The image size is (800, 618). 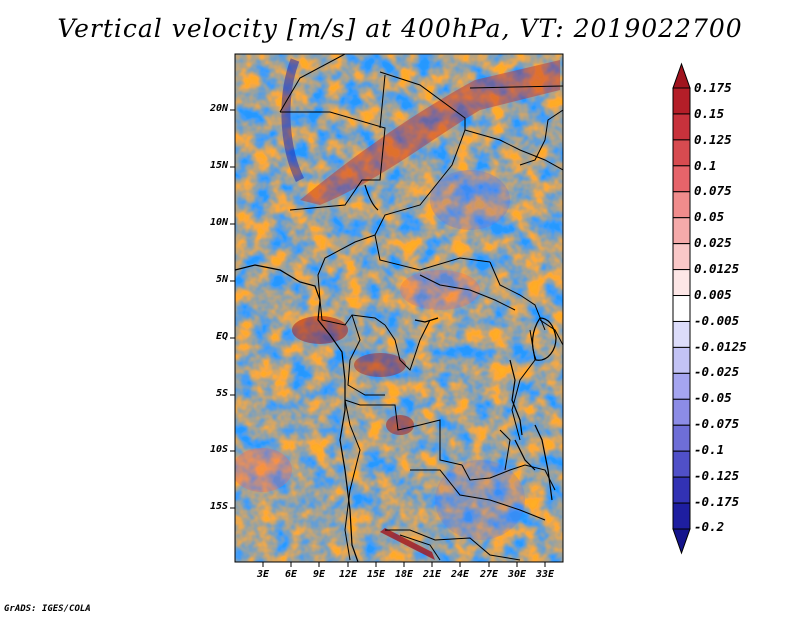 I want to click on lat-label-15s: 15S, so click(x=218, y=506).